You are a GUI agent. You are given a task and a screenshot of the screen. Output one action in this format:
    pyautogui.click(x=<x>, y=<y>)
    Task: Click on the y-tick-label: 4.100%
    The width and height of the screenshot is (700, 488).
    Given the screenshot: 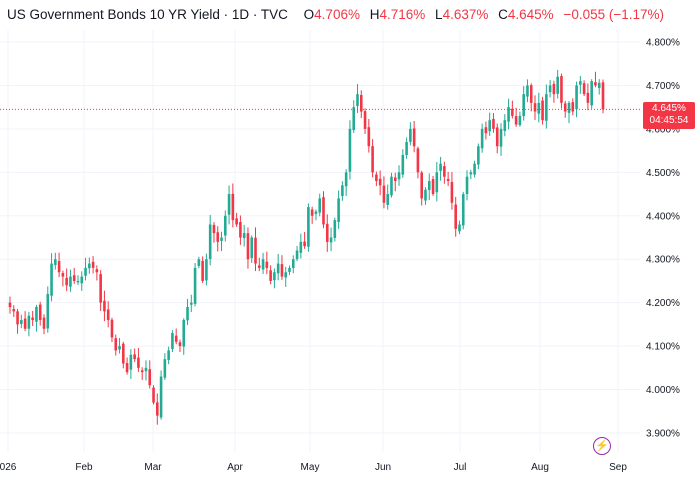 What is the action you would take?
    pyautogui.click(x=663, y=347)
    